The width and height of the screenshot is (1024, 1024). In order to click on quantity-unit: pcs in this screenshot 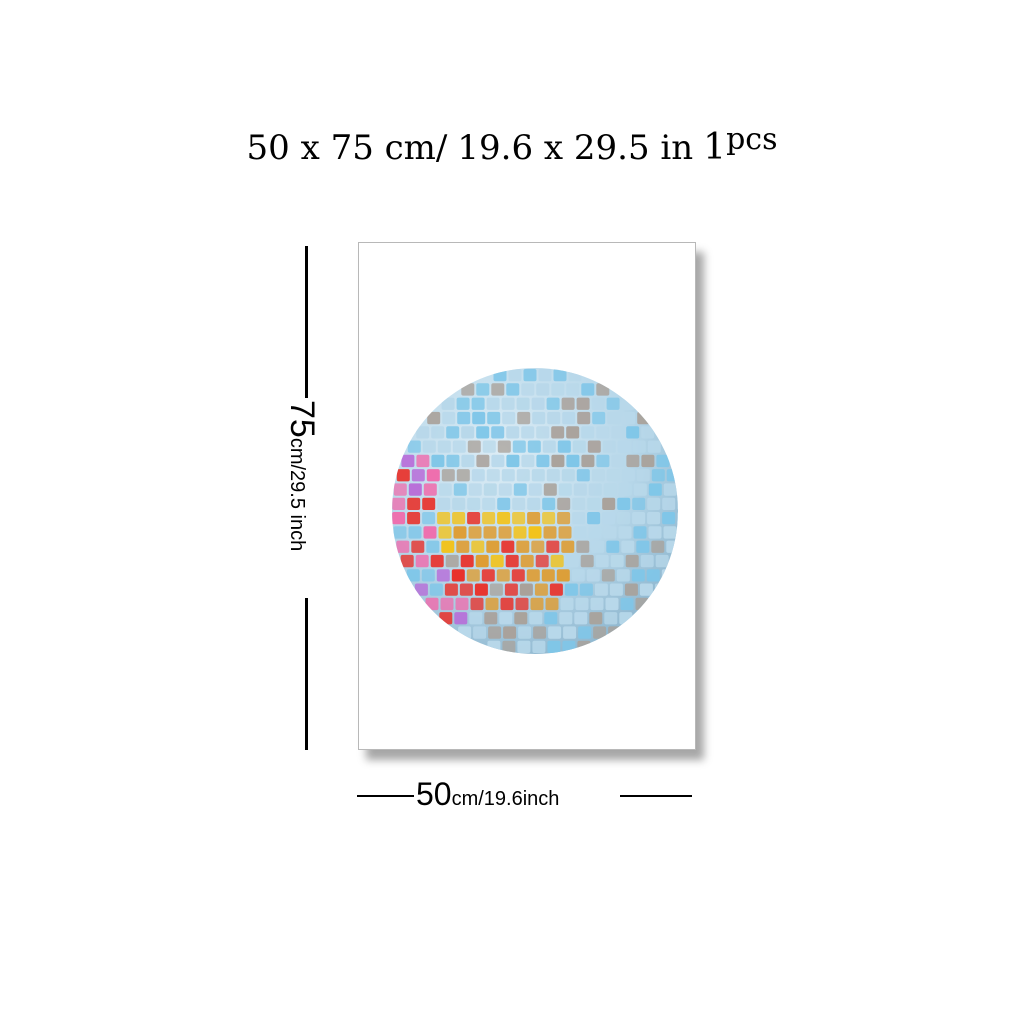, I will do `click(752, 139)`.